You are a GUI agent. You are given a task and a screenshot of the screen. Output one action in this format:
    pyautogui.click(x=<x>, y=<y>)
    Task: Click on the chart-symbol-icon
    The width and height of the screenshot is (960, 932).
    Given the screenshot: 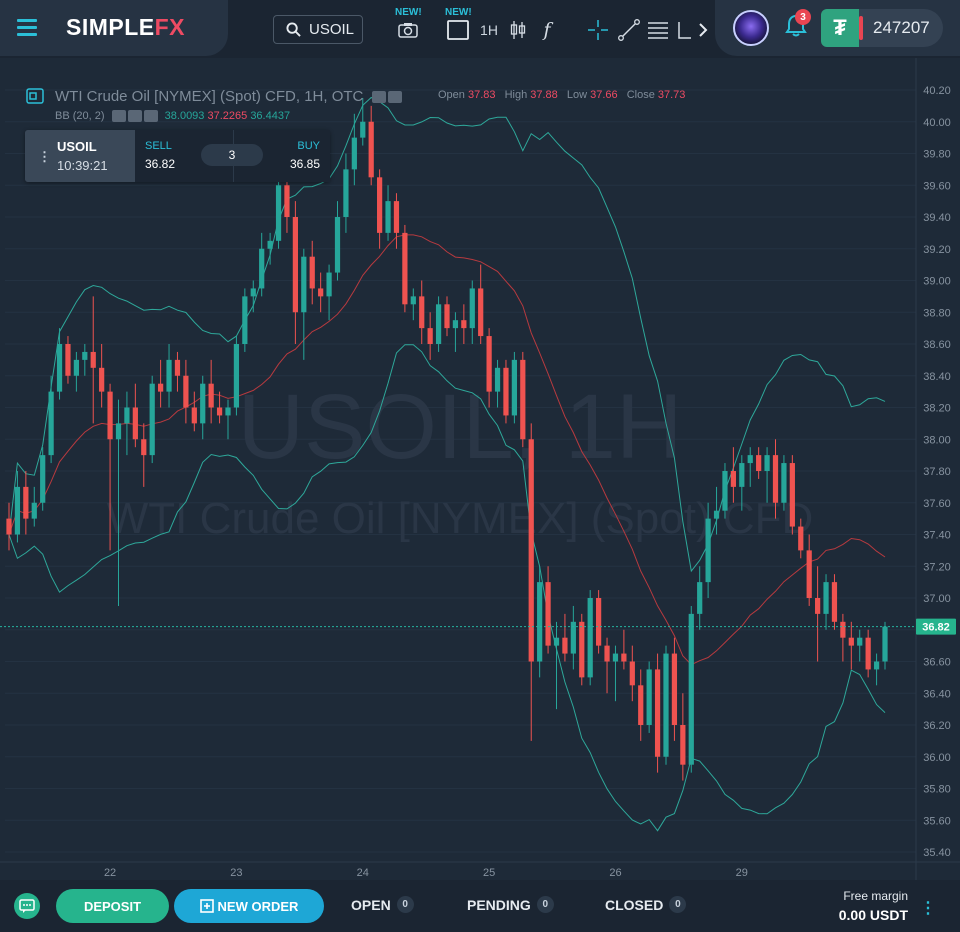 What is the action you would take?
    pyautogui.click(x=35, y=96)
    